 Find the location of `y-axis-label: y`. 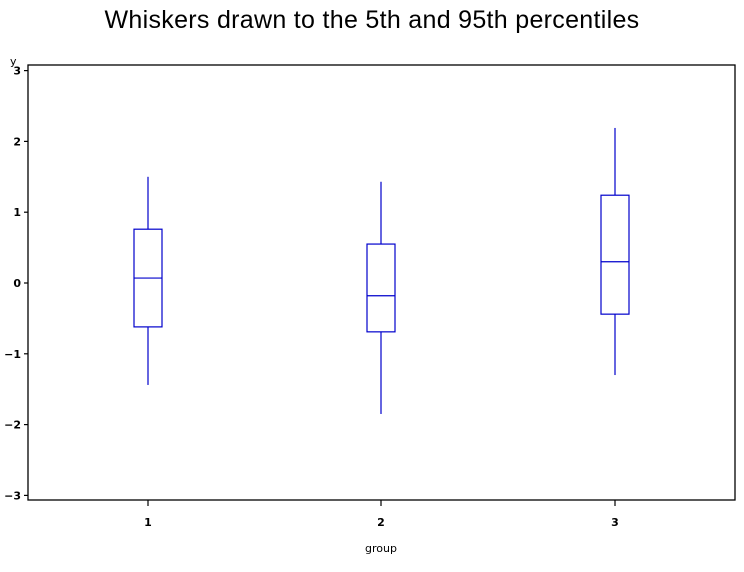

y-axis-label: y is located at coordinates (13, 61).